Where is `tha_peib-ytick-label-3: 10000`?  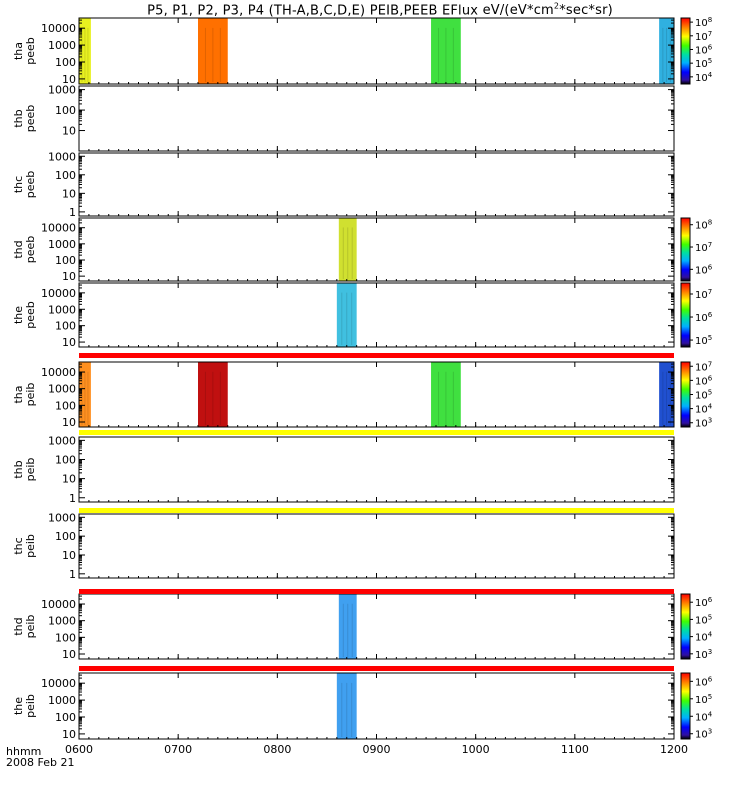
tha_peib-ytick-label-3: 10000 is located at coordinates (58, 372).